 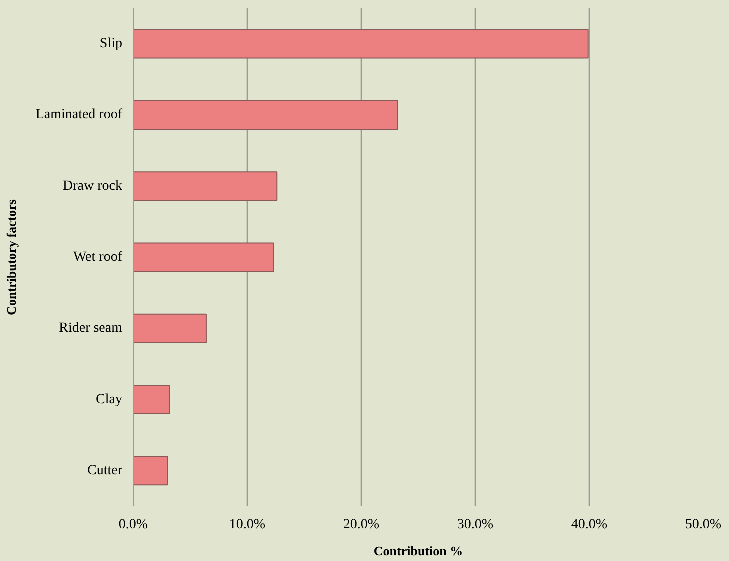 What do you see at coordinates (91, 328) in the screenshot?
I see `y-tick-label: Rider seam` at bounding box center [91, 328].